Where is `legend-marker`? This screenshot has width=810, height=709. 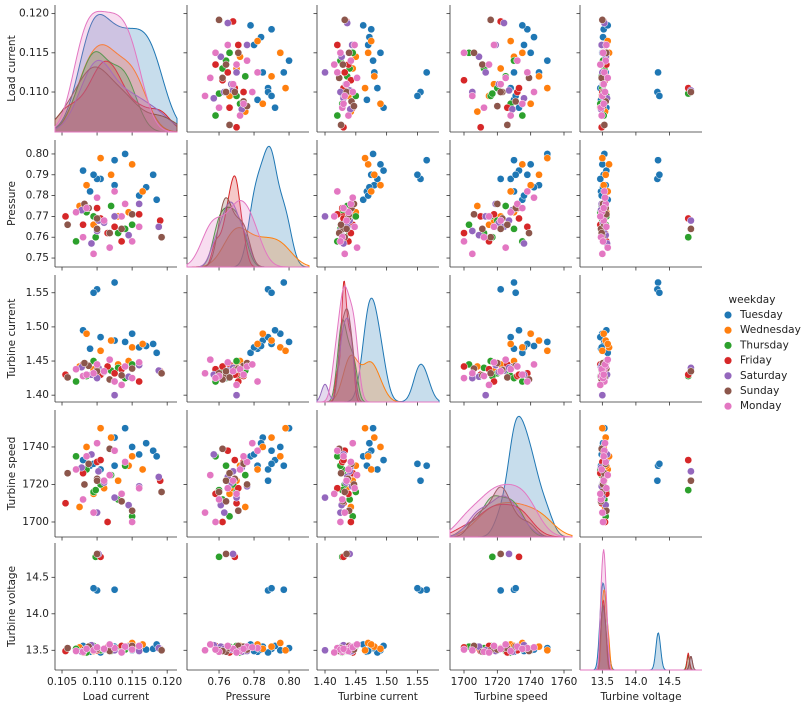
legend-marker is located at coordinates (728, 345).